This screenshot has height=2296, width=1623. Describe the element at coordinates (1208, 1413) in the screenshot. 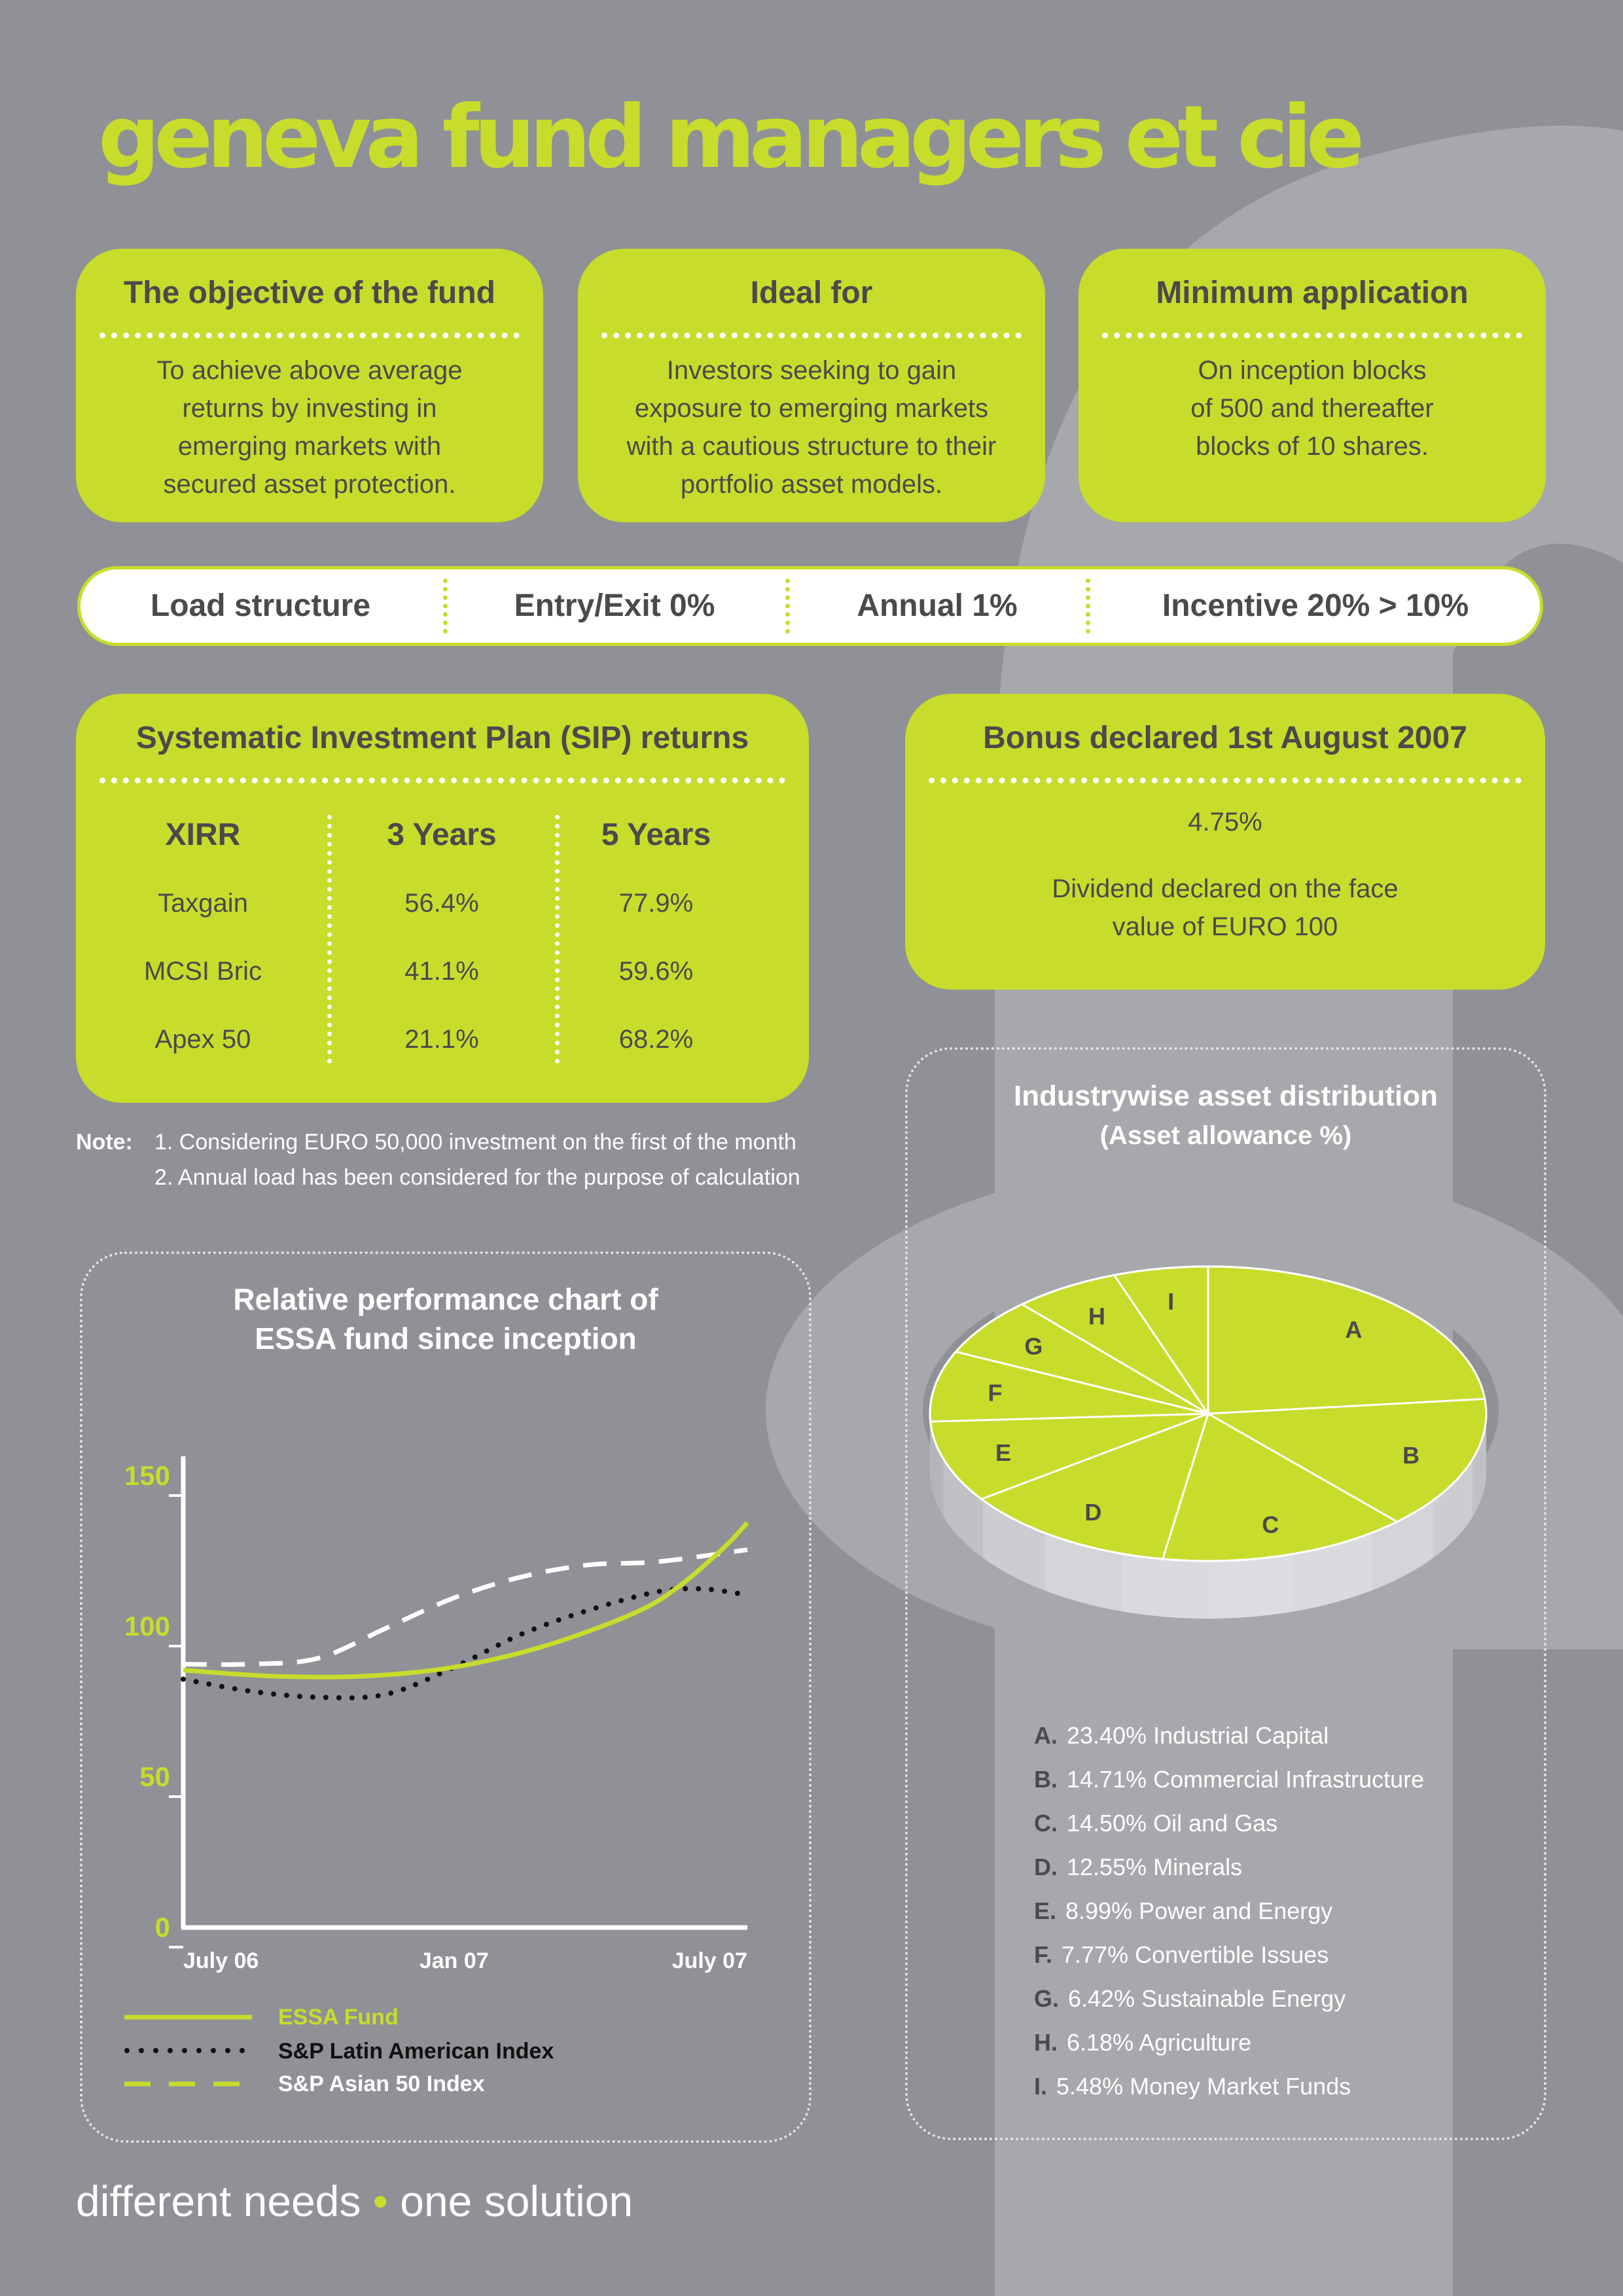

I see `pie-rim` at that location.